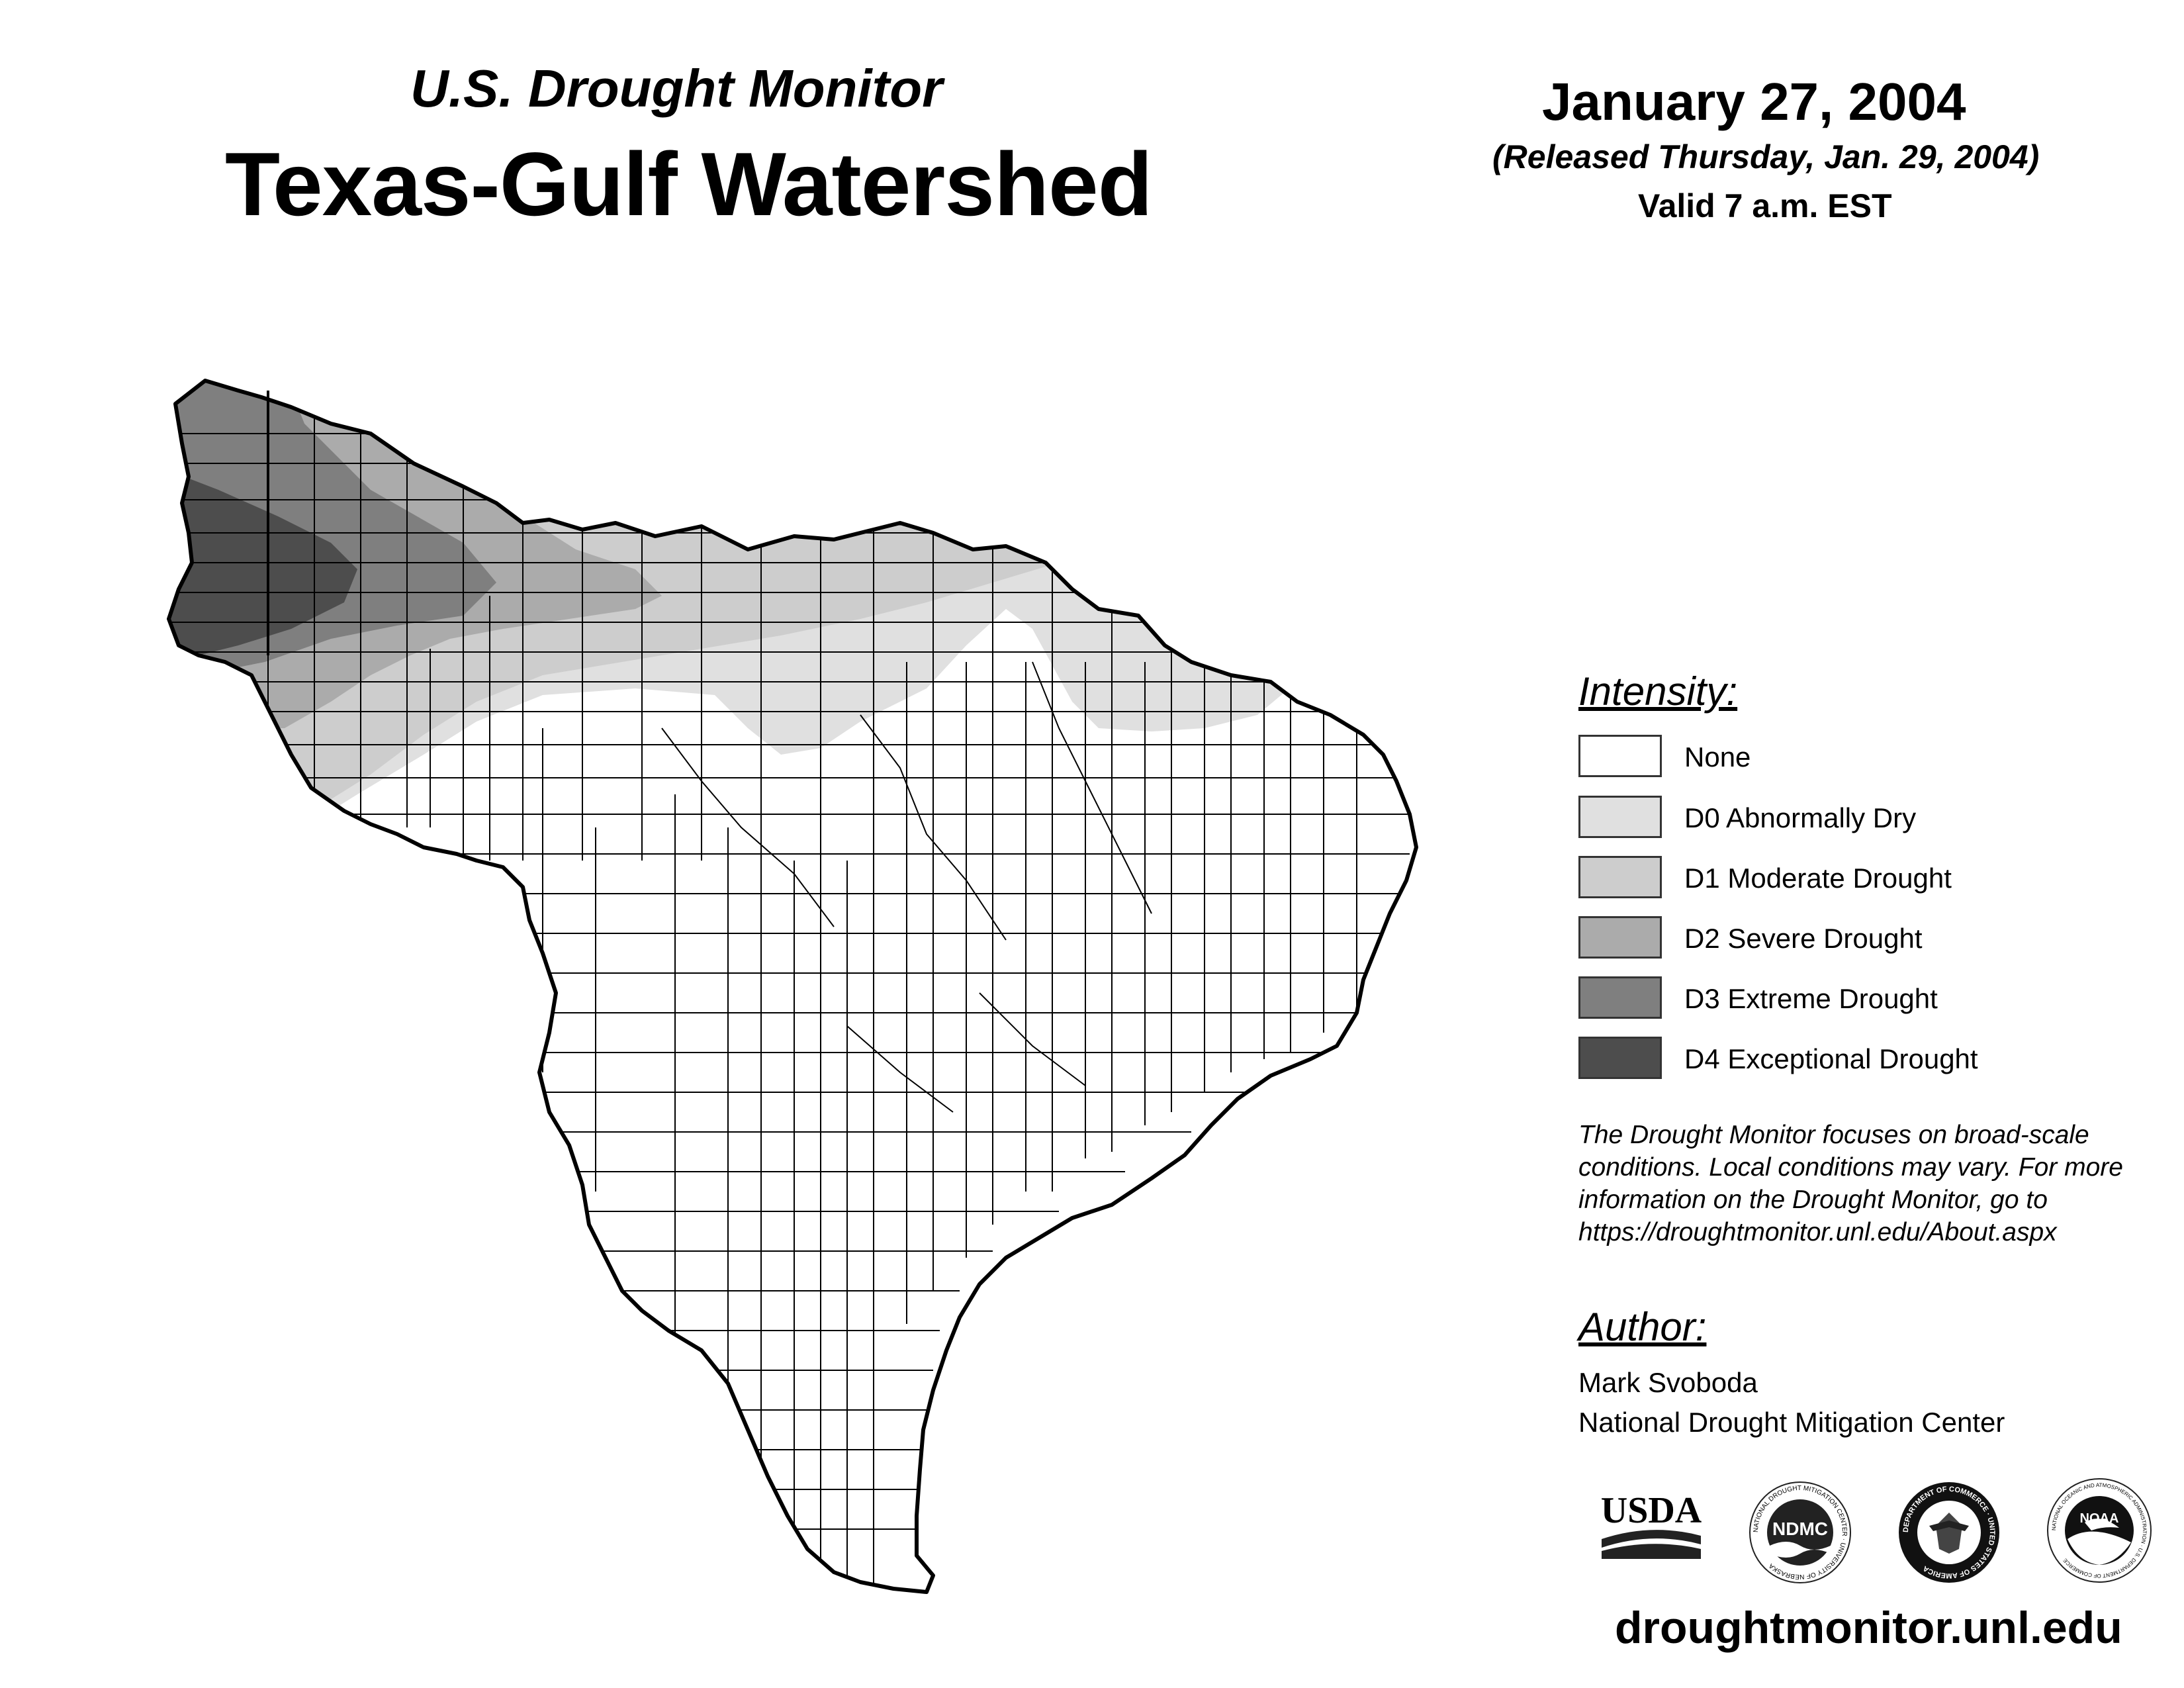  What do you see at coordinates (1811, 998) in the screenshot?
I see `legend-label: D3 Extreme Drought` at bounding box center [1811, 998].